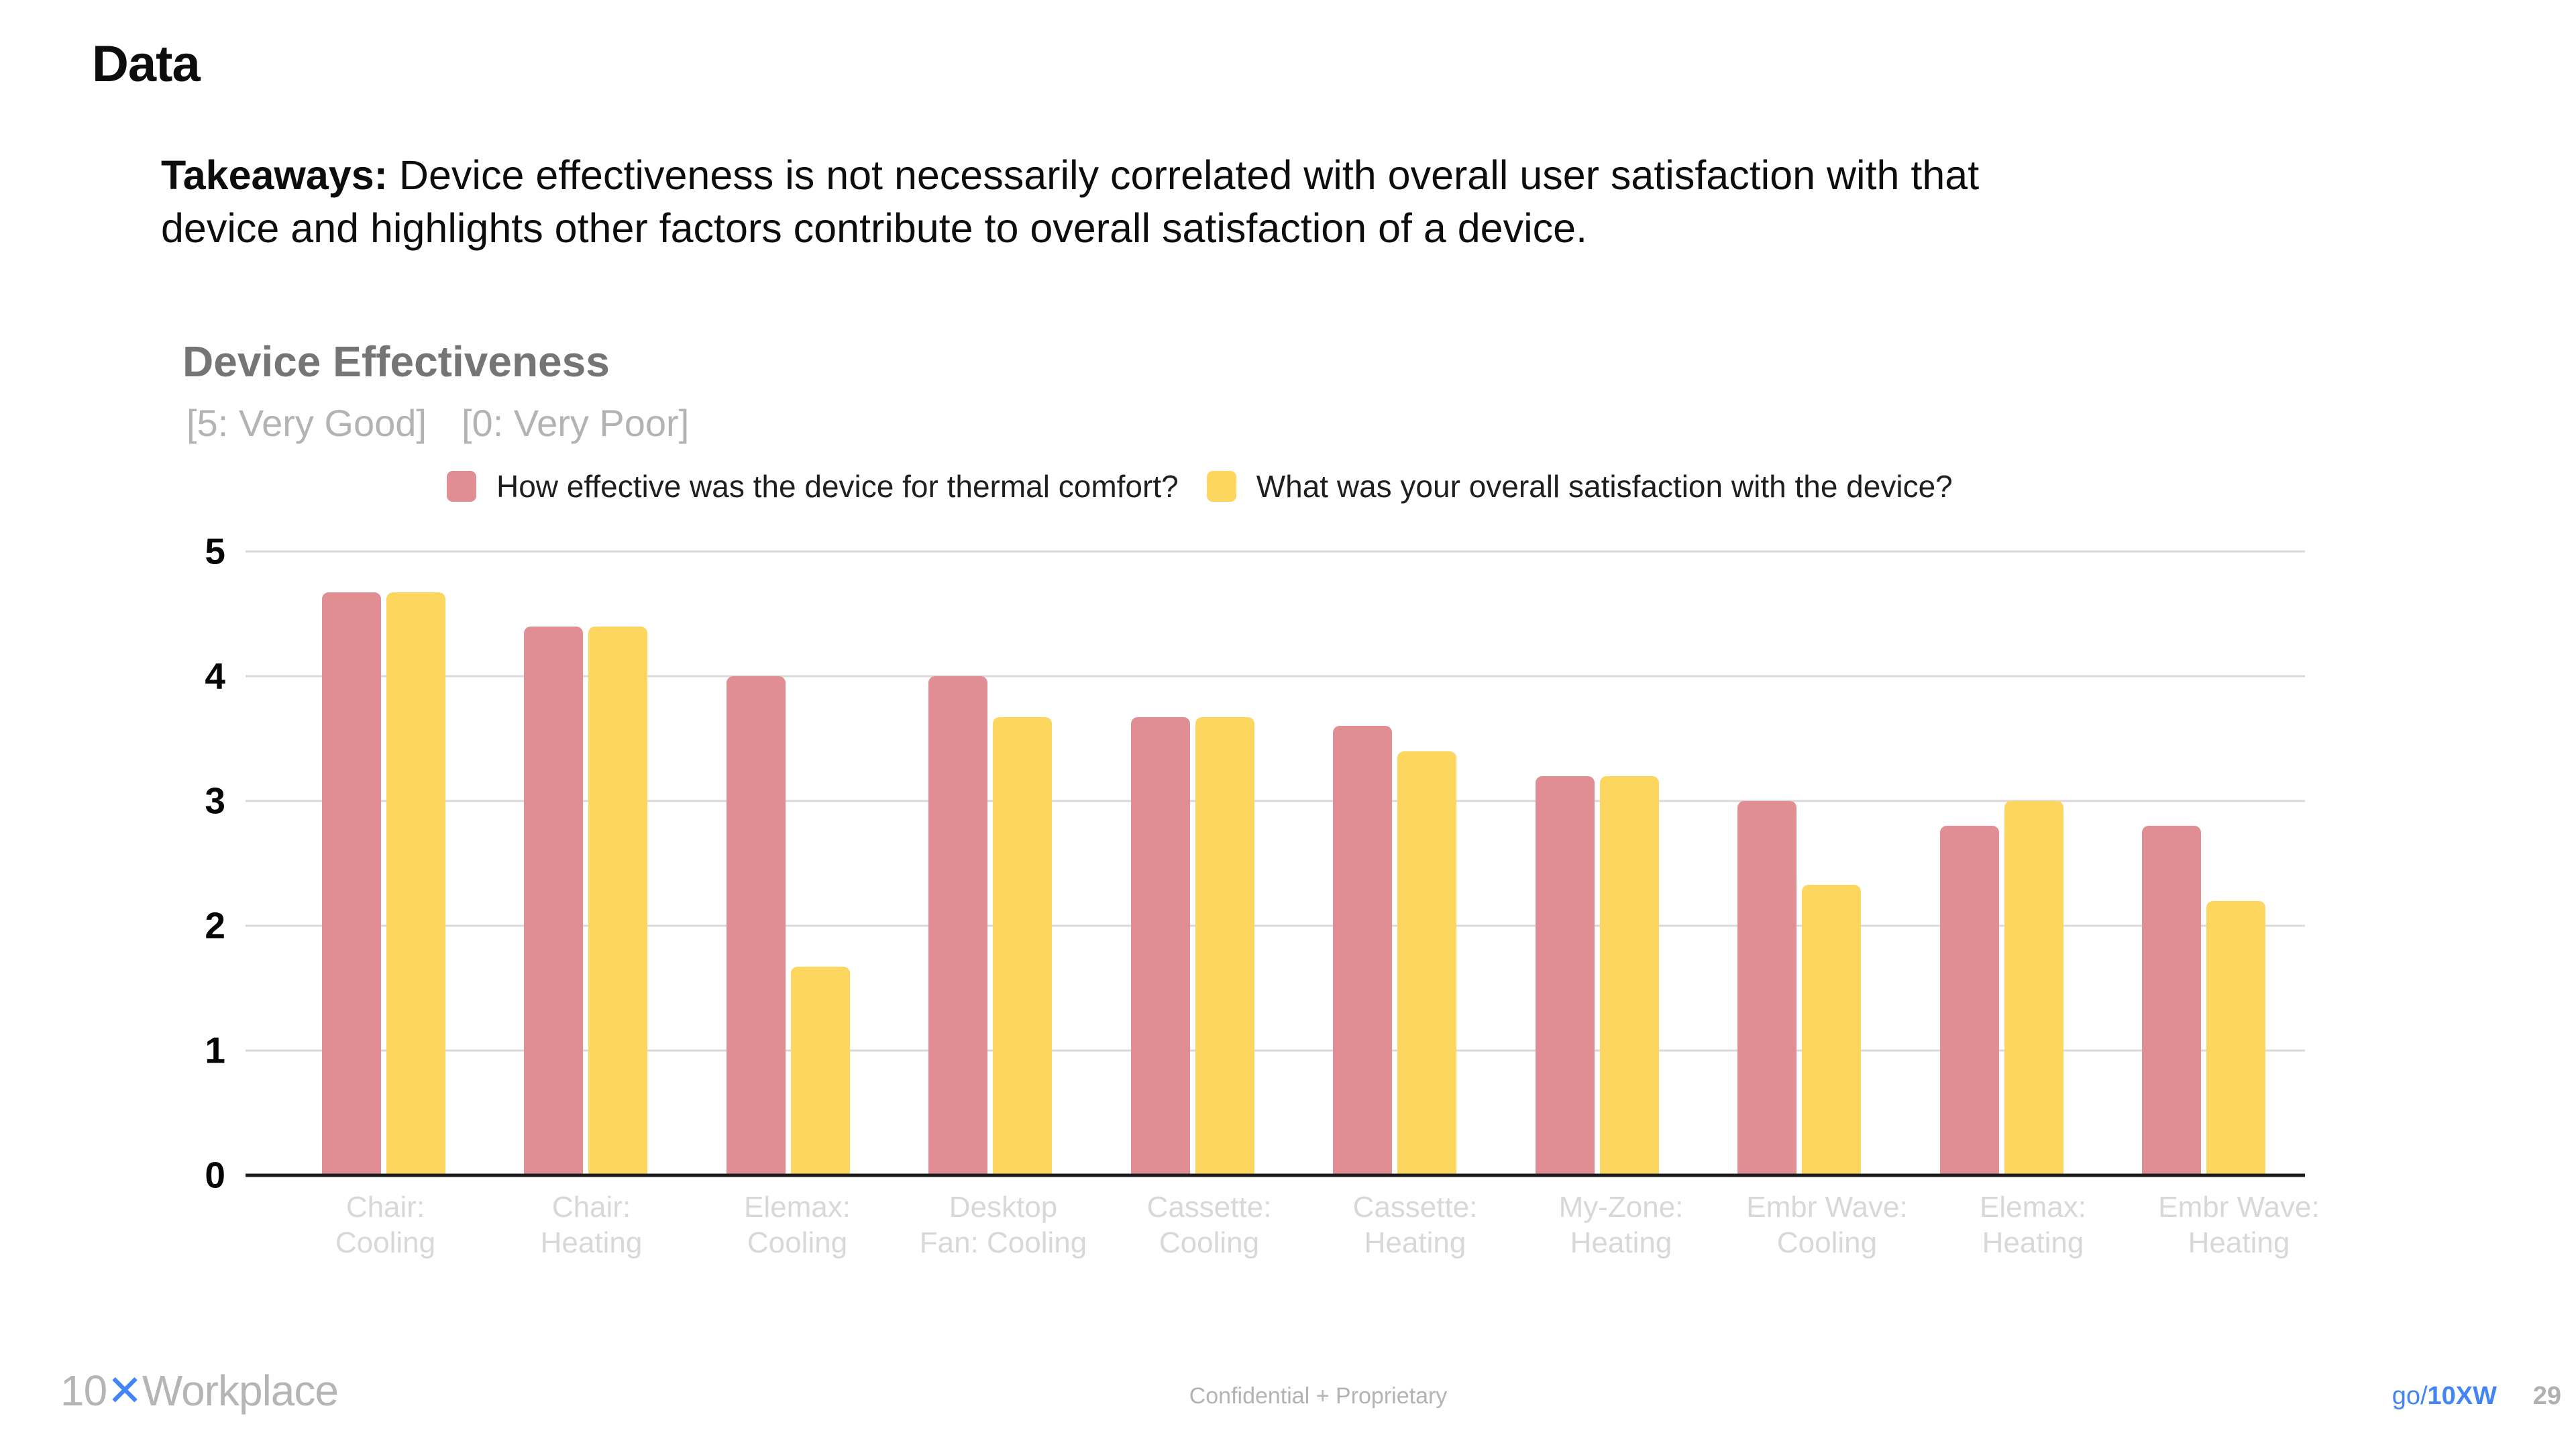 The image size is (2576, 1449). I want to click on logo-suffix: Workplace, so click(240, 1390).